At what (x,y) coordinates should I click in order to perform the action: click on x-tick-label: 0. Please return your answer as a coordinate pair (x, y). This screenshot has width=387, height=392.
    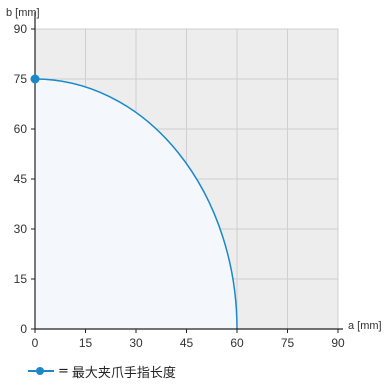
    Looking at the image, I should click on (35, 343).